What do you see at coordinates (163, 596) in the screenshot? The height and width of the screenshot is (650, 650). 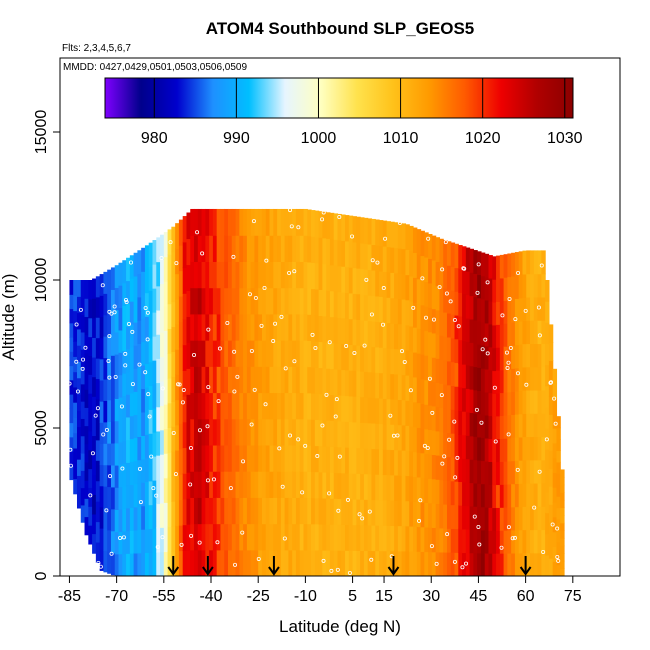 I see `x-tick-label: -55` at bounding box center [163, 596].